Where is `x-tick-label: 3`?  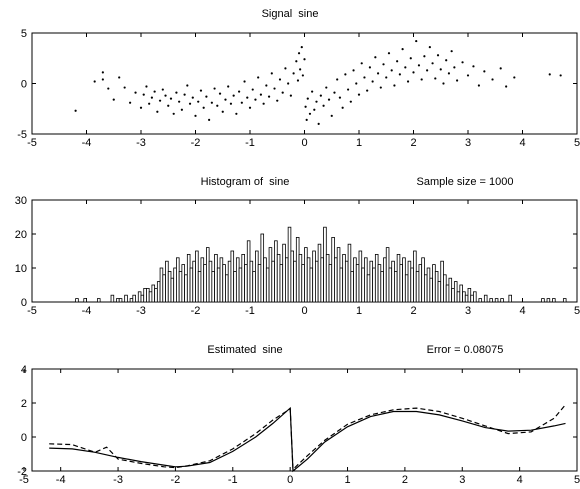 x-tick-label: 3 is located at coordinates (462, 480).